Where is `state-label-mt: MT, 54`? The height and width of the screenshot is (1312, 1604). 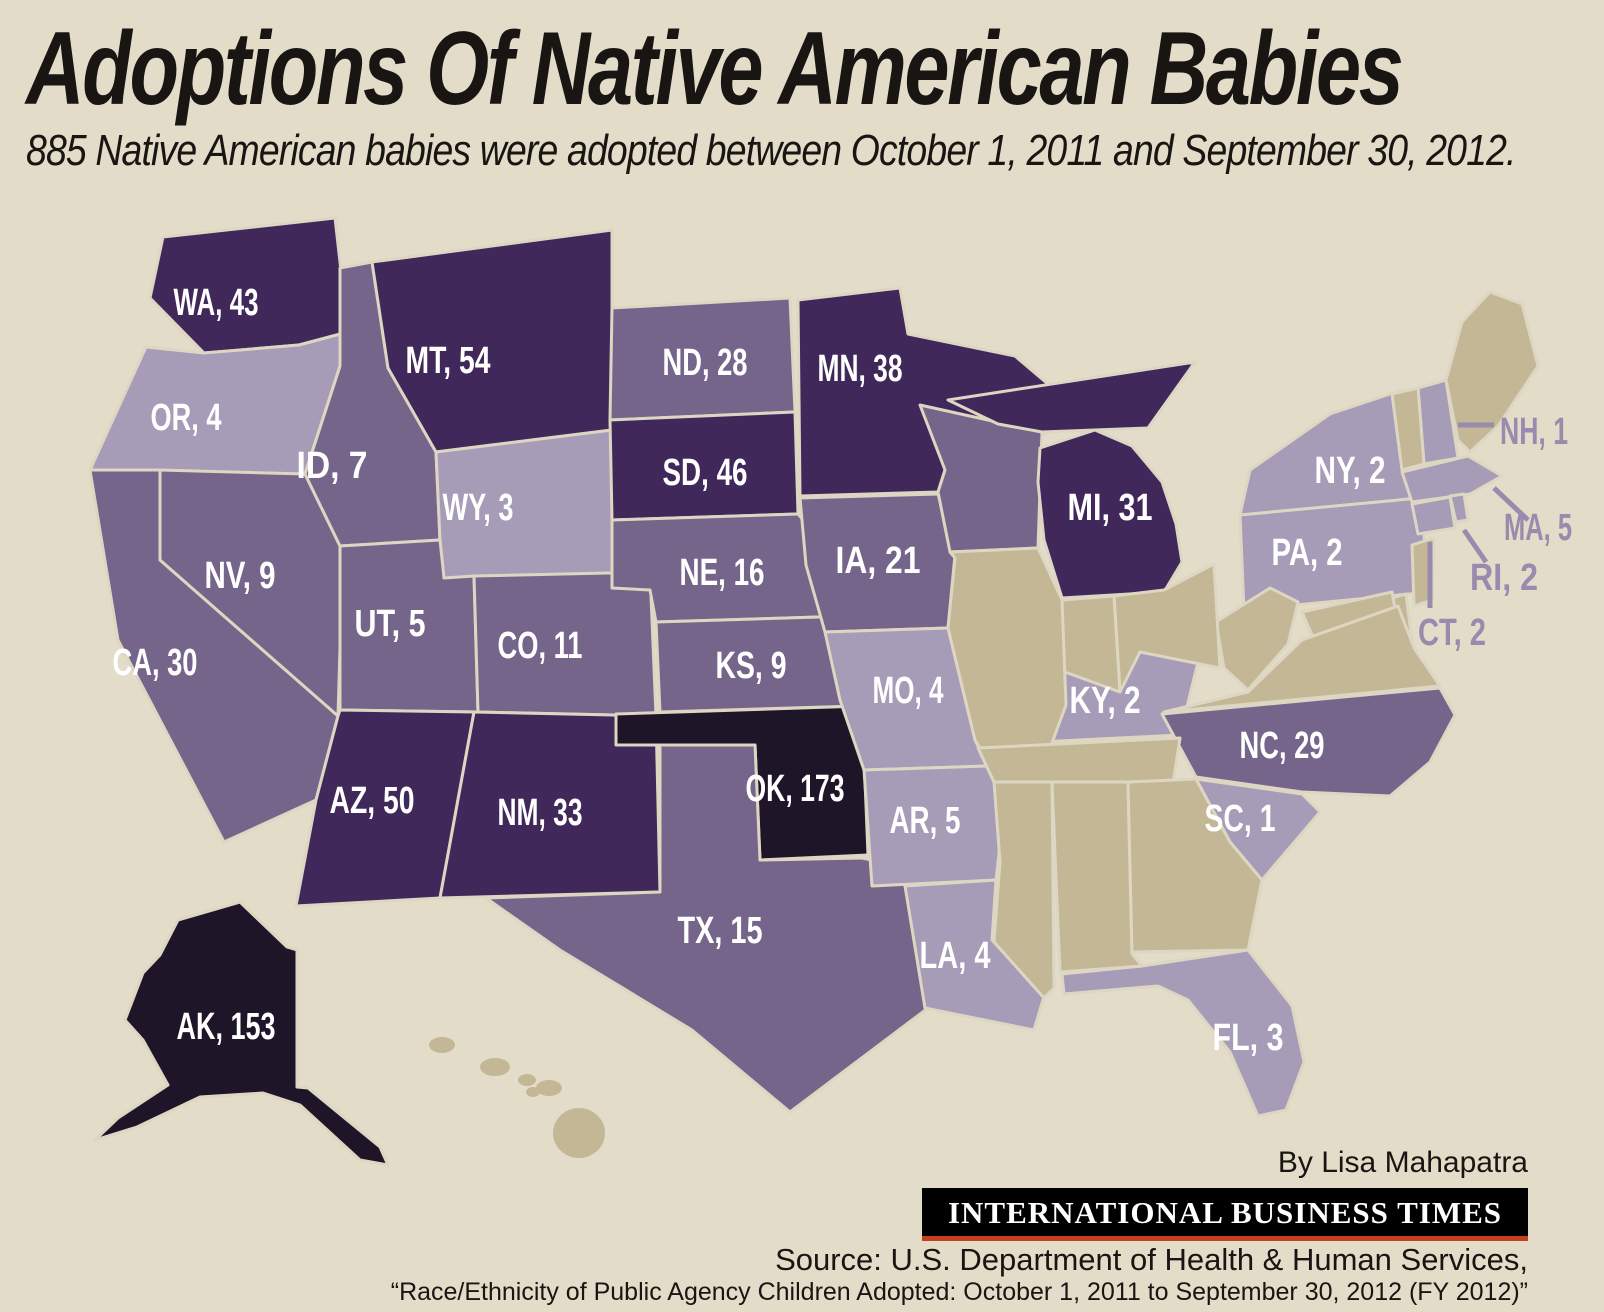
state-label-mt: MT, 54 is located at coordinates (448, 361).